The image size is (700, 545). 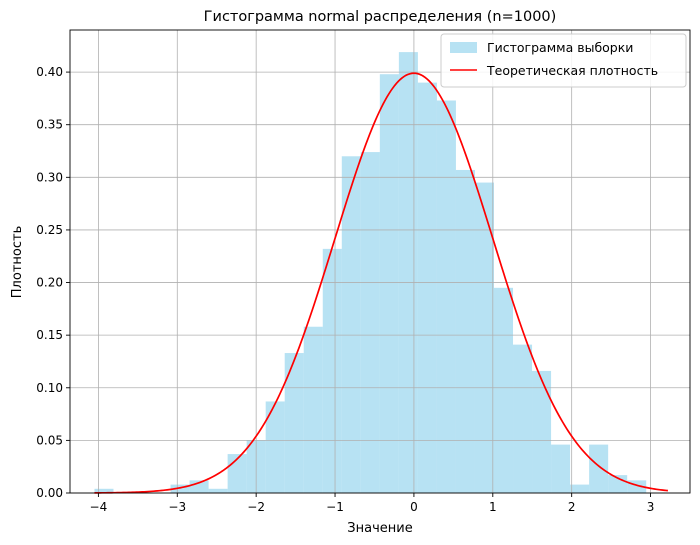 What do you see at coordinates (49, 283) in the screenshot?
I see `y-tick-label: 0.20` at bounding box center [49, 283].